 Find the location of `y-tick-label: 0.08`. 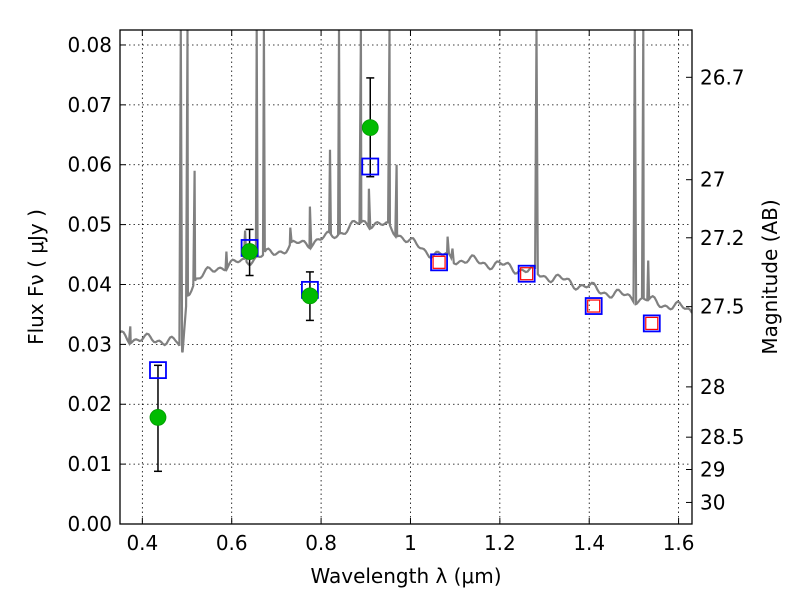

y-tick-label: 0.08 is located at coordinates (89, 45).